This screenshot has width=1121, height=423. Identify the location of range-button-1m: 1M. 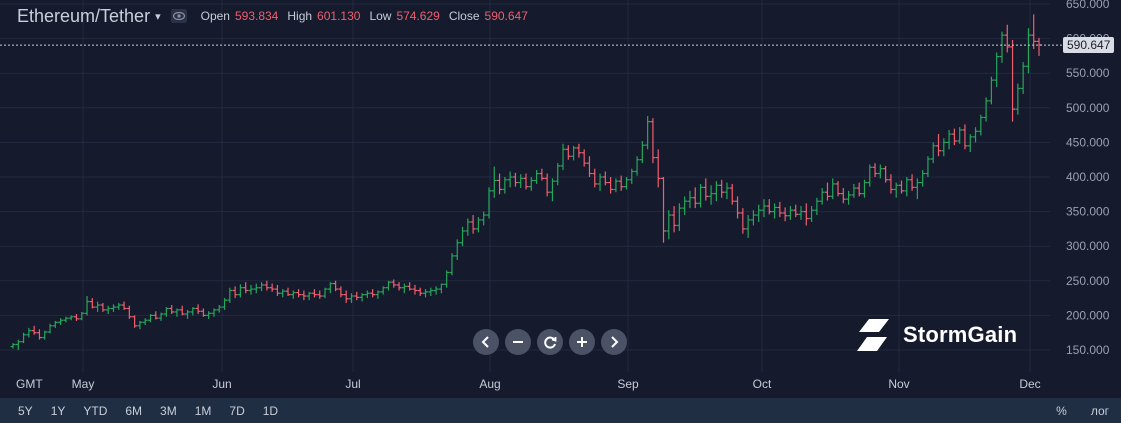
(203, 410).